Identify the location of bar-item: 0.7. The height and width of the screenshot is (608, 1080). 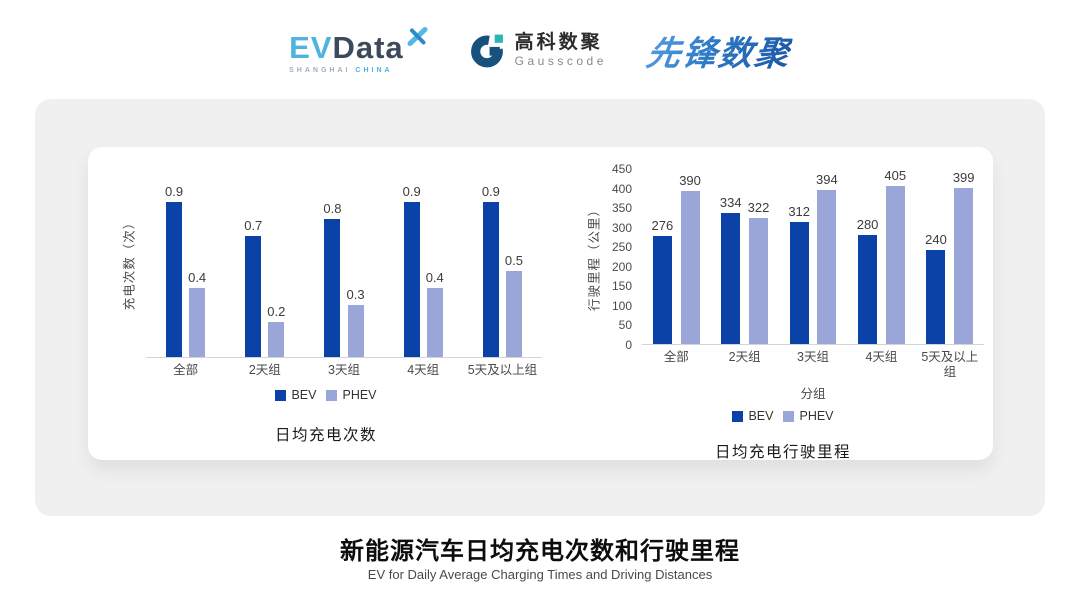
(253, 287).